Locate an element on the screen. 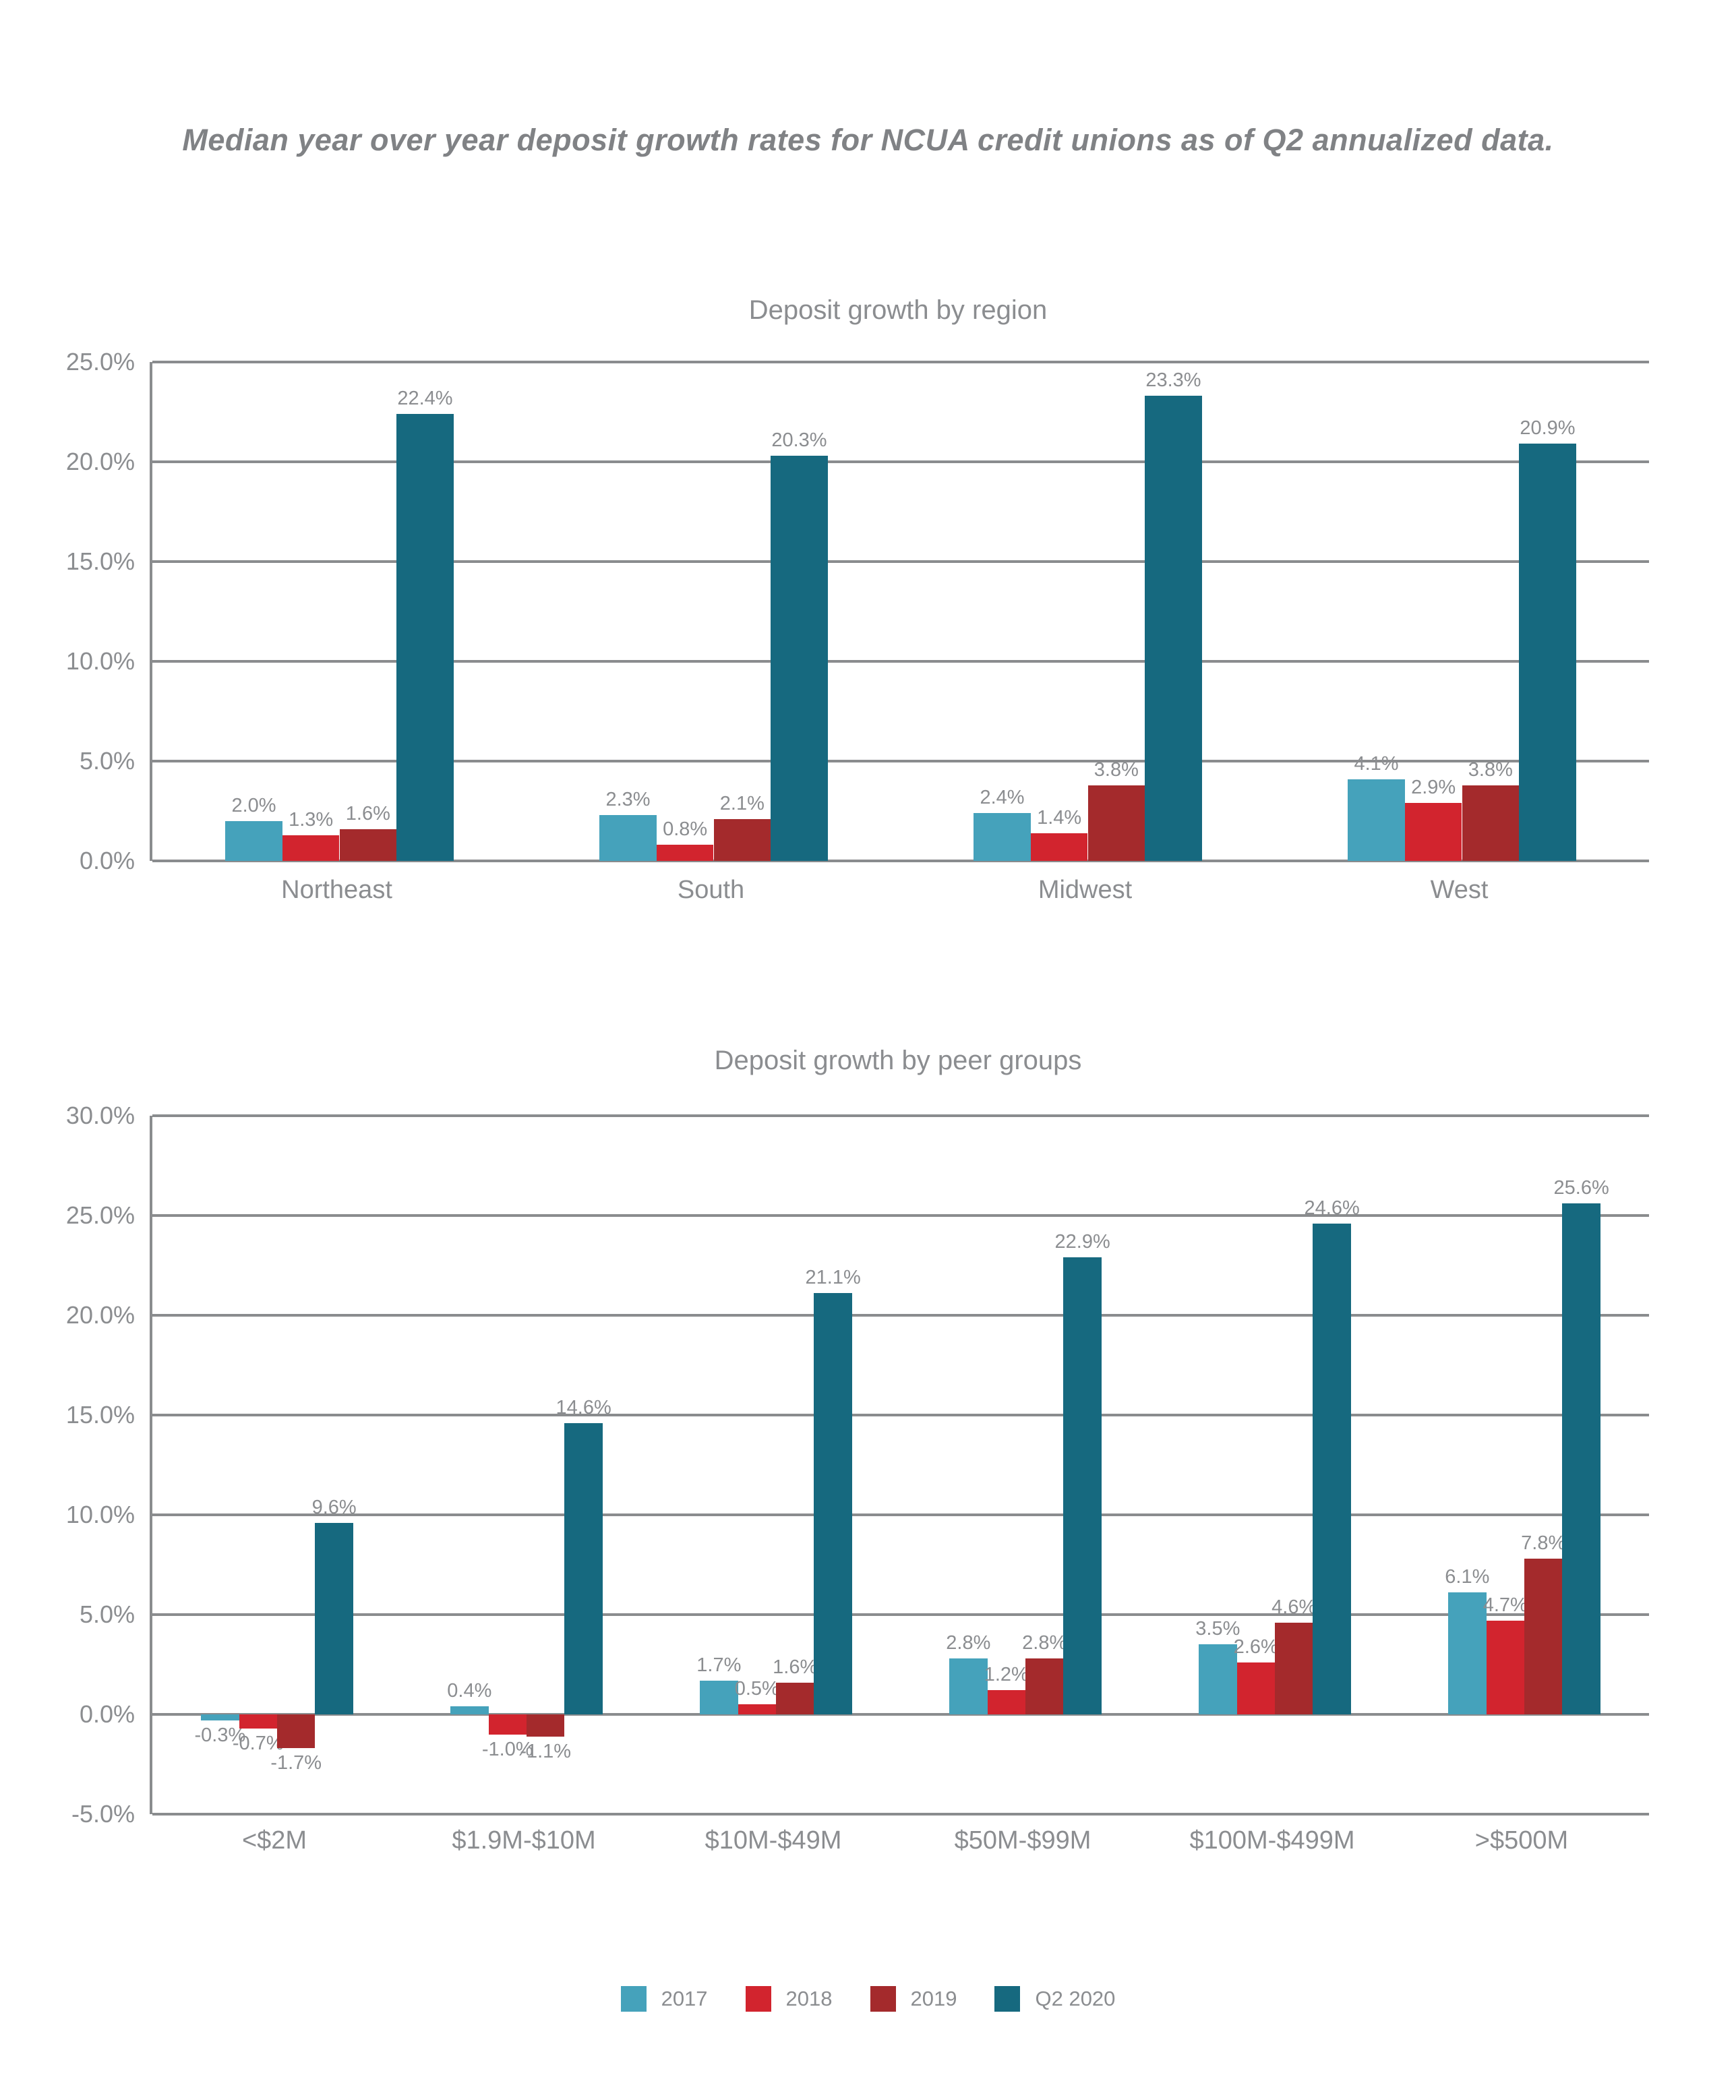 Image resolution: width=1736 pixels, height=2100 pixels. x-category-label: South is located at coordinates (711, 890).